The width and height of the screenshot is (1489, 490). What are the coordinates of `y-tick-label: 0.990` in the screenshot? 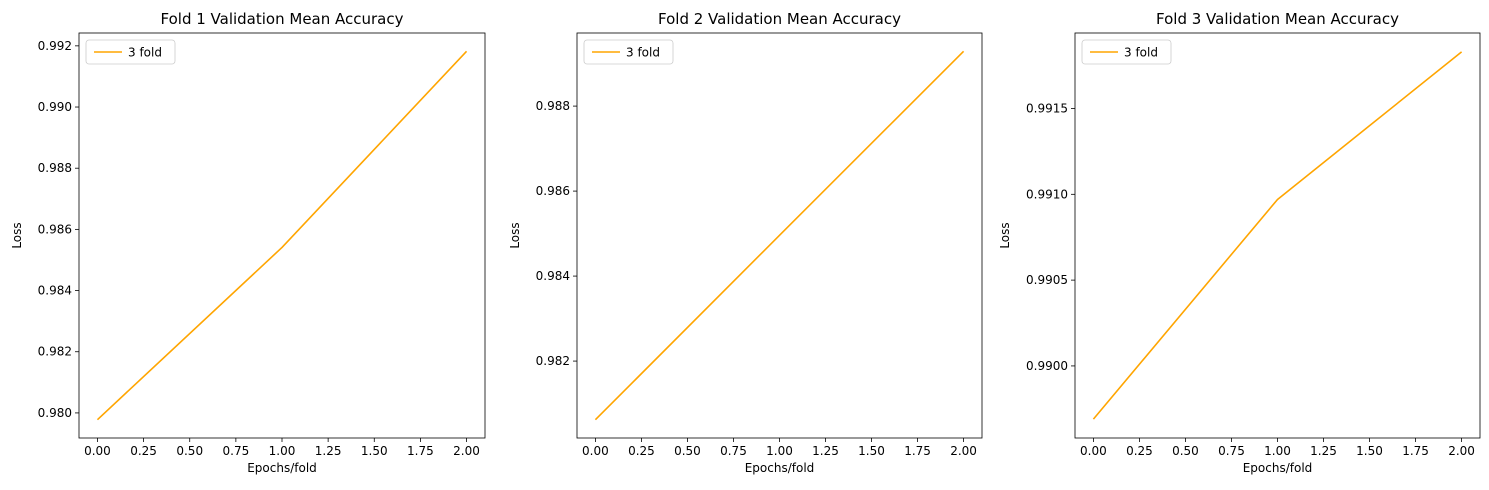 It's located at (55, 107).